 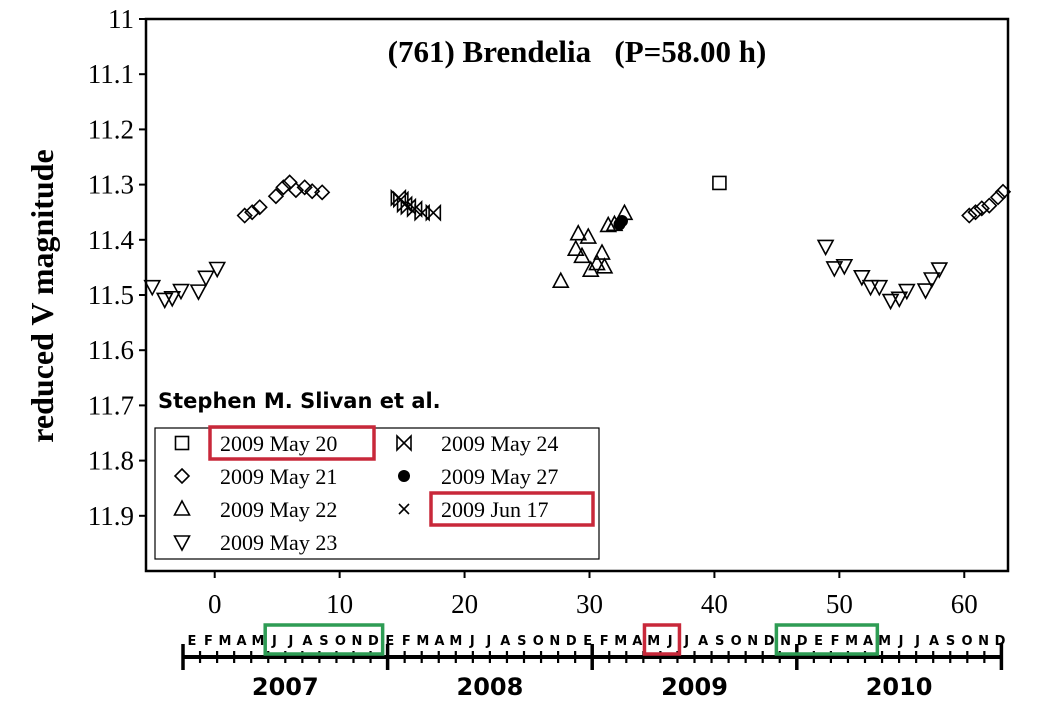 I want to click on legend-label: 2009 May 21, so click(x=278, y=476).